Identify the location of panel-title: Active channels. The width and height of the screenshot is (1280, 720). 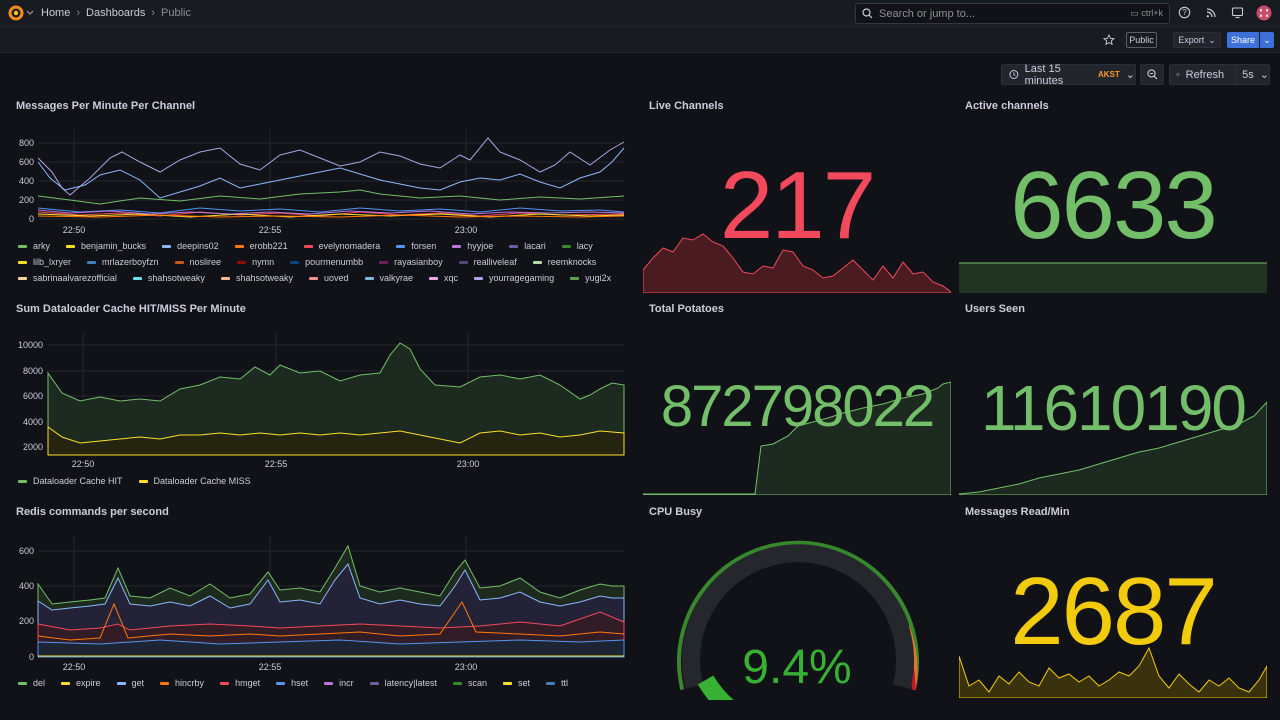
(1007, 106).